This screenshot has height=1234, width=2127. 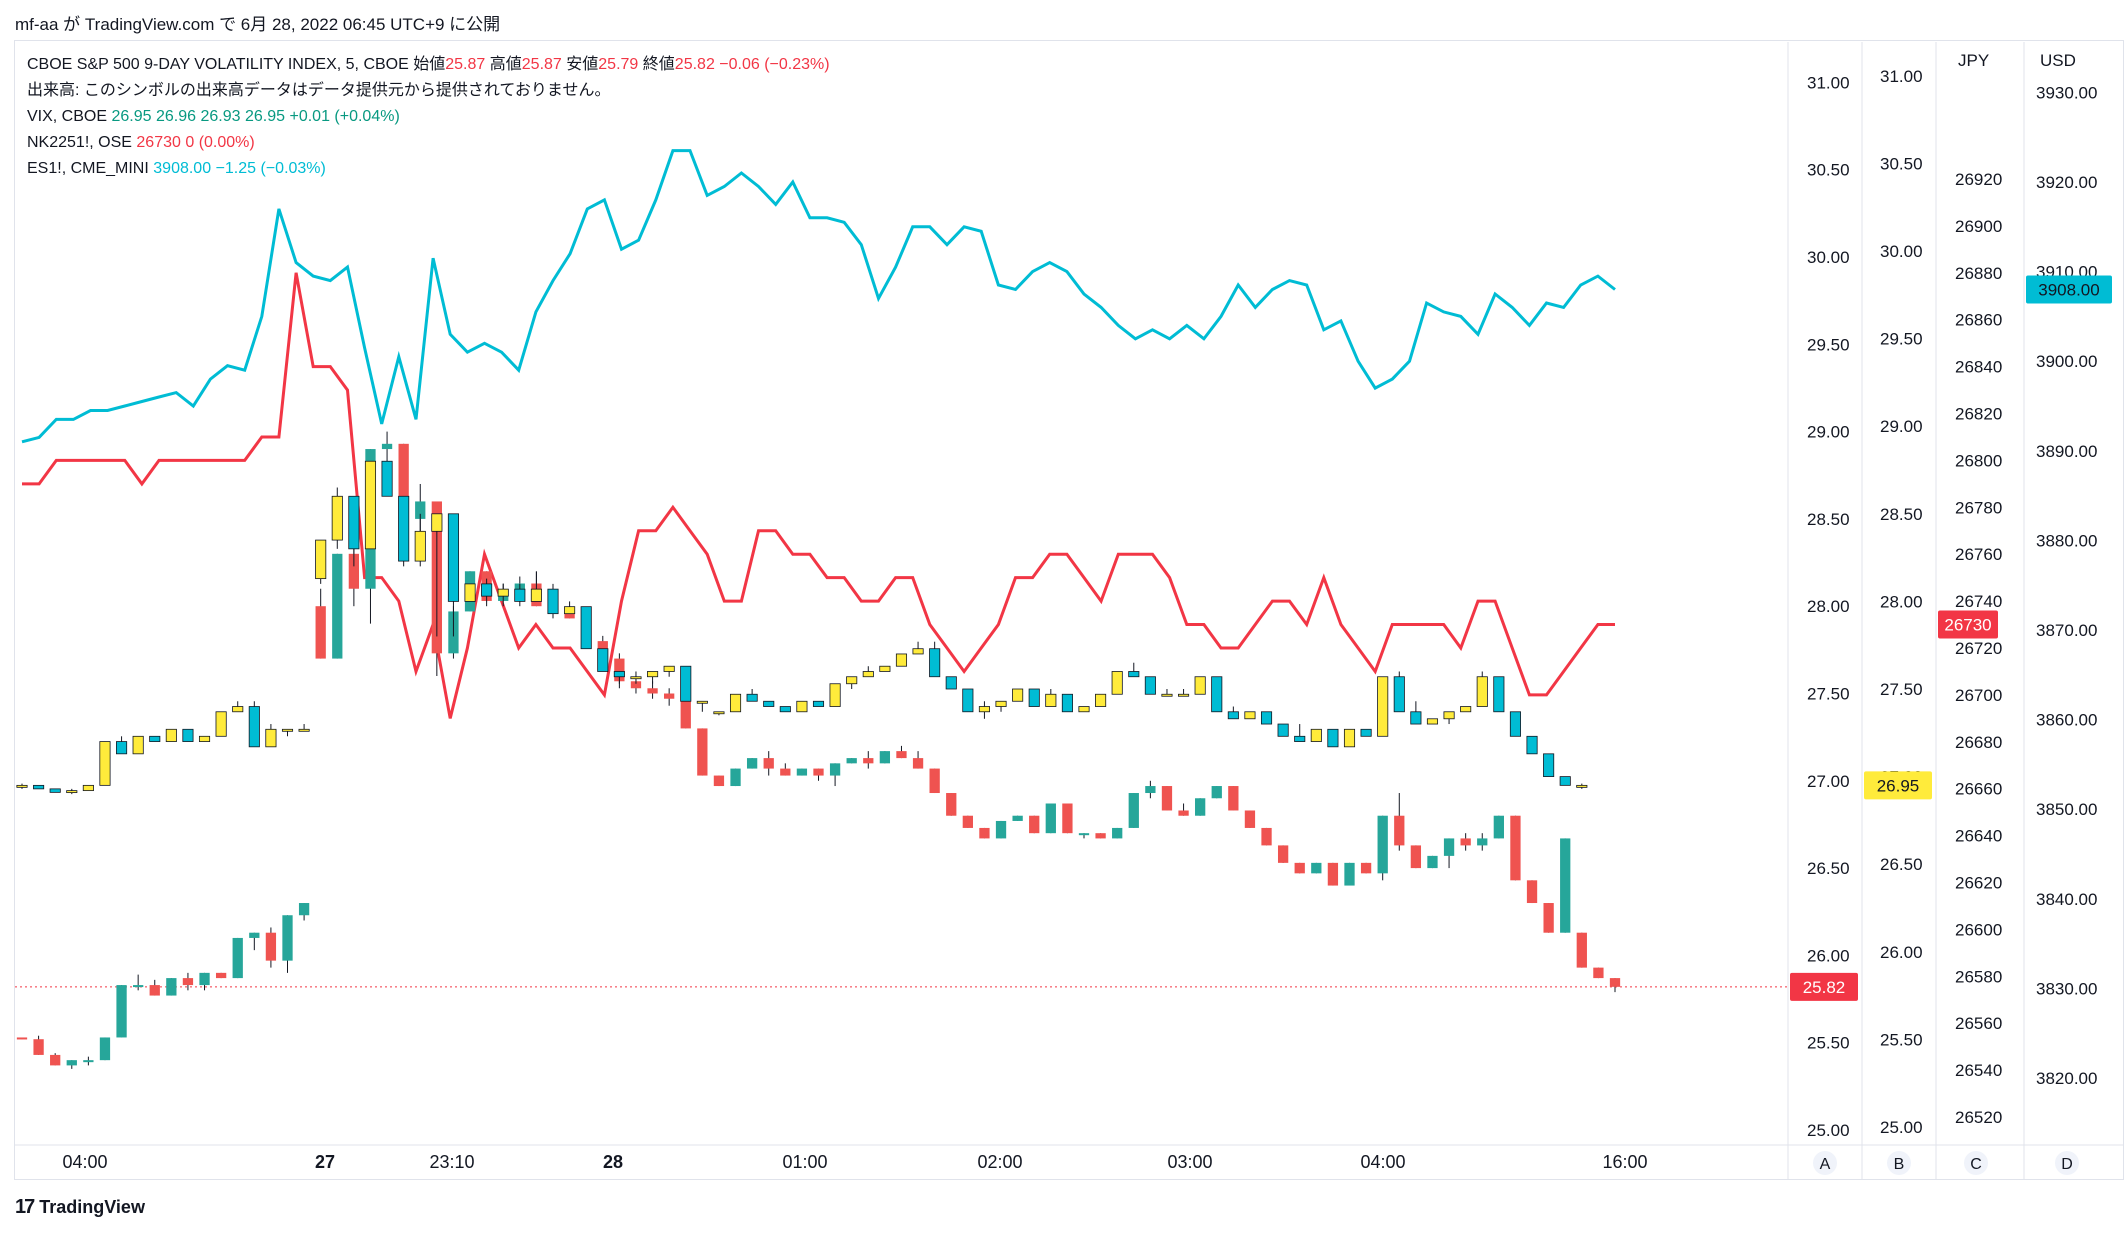 I want to click on axis-a-tick: 28.50, so click(x=1828, y=519).